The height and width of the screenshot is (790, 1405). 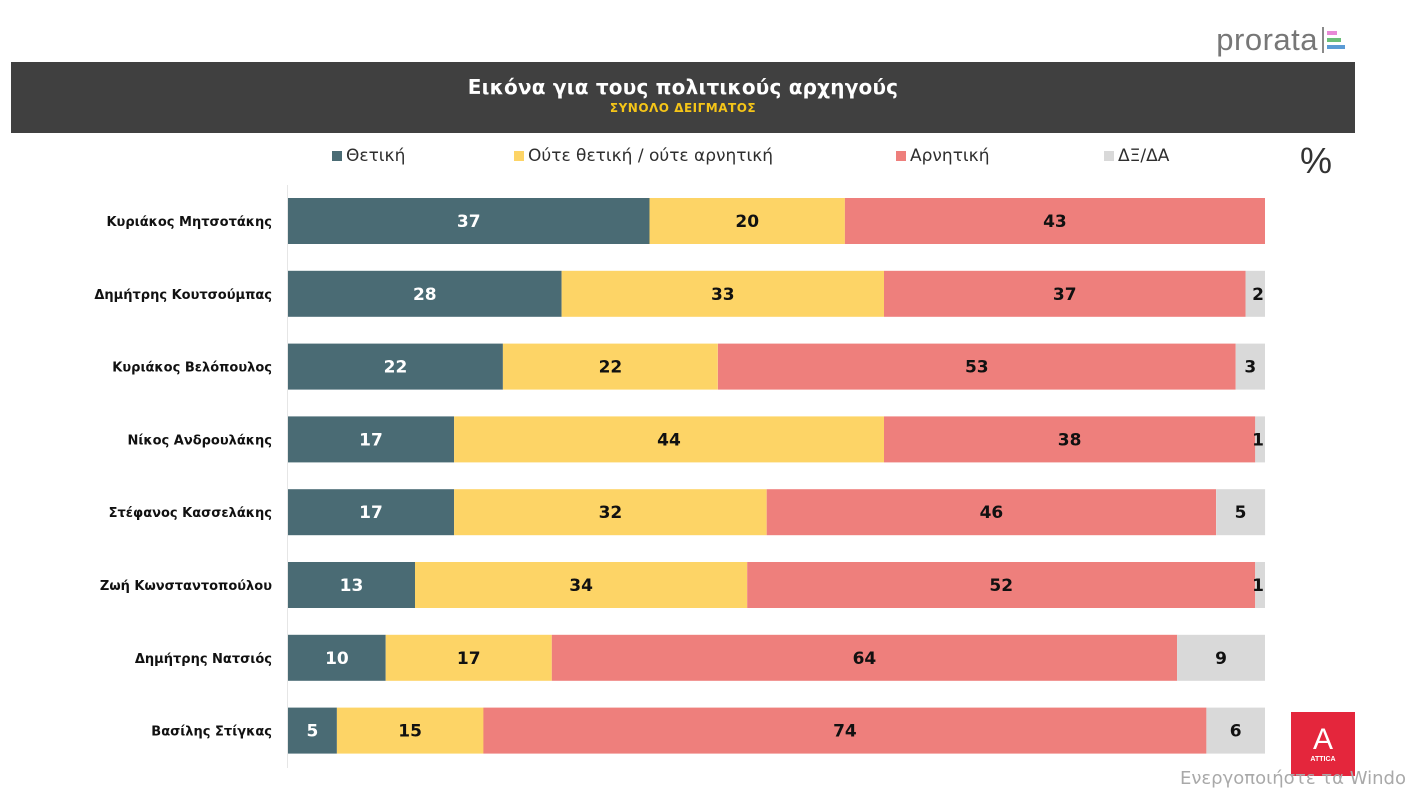 I want to click on category-label: Στέφανος Κασσελάκης, so click(x=190, y=513).